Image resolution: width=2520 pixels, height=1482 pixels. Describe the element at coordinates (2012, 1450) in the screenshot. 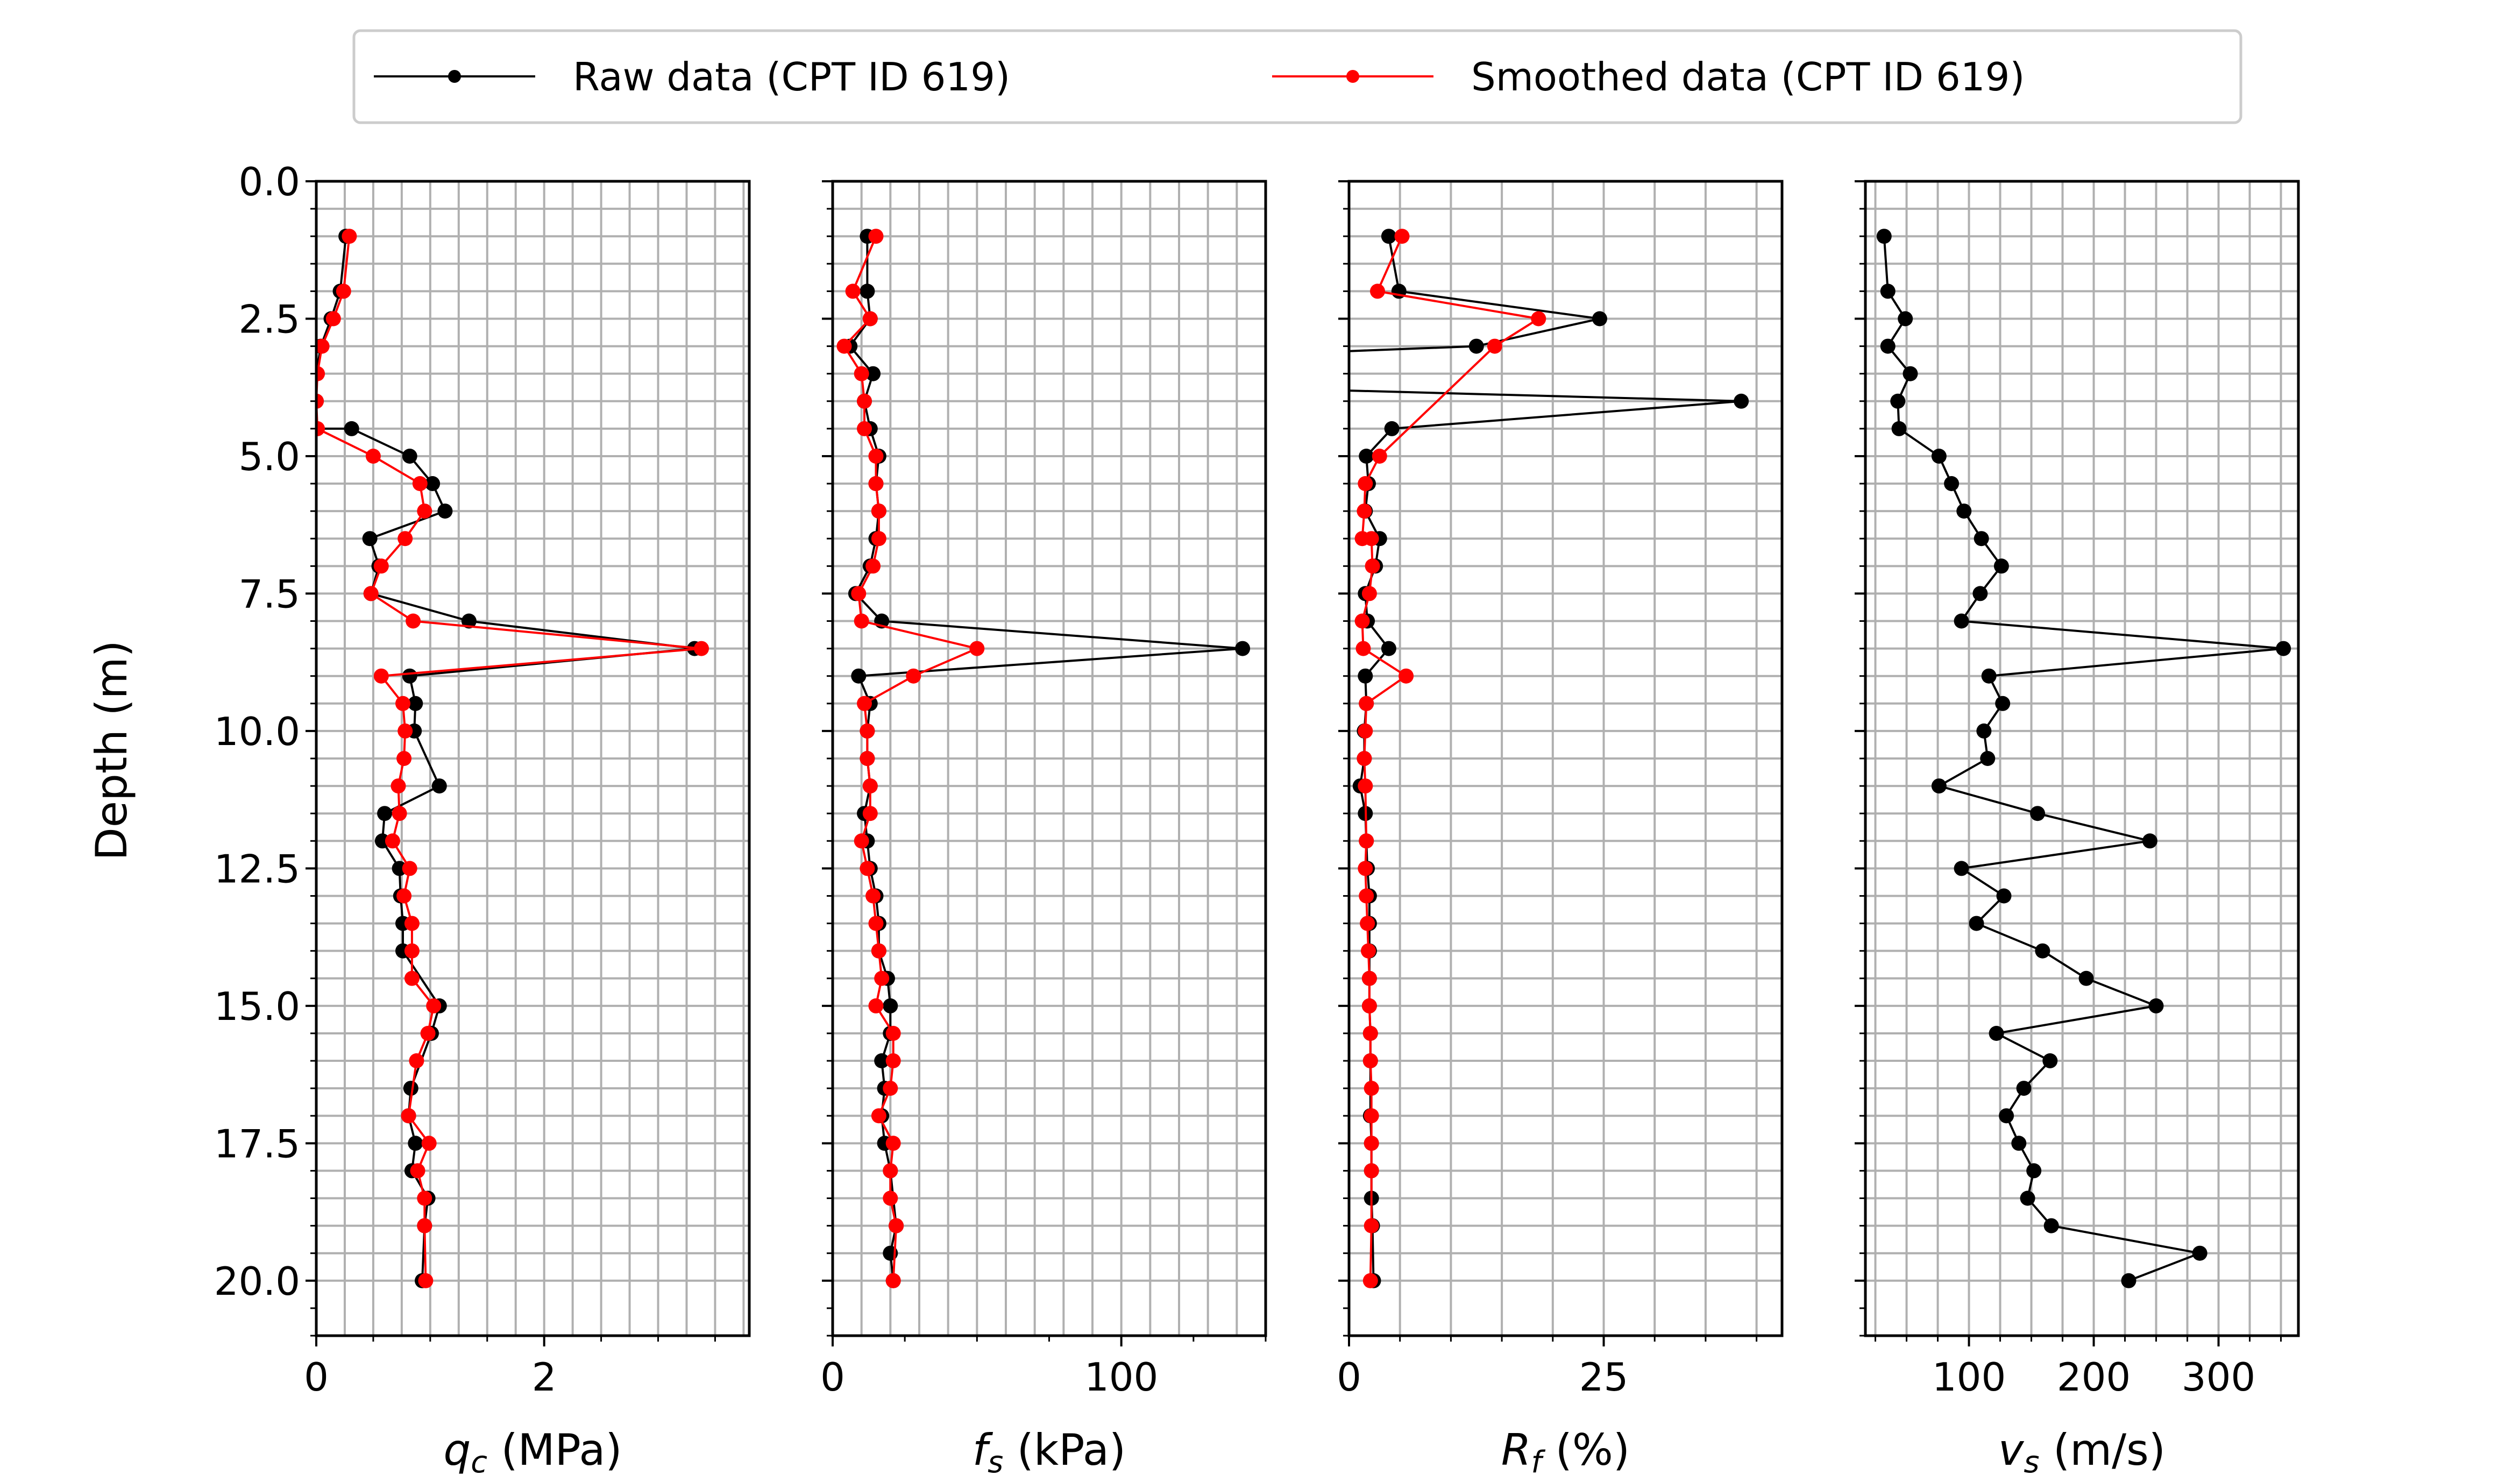

I see `vs-xlabel-symbol: v` at that location.